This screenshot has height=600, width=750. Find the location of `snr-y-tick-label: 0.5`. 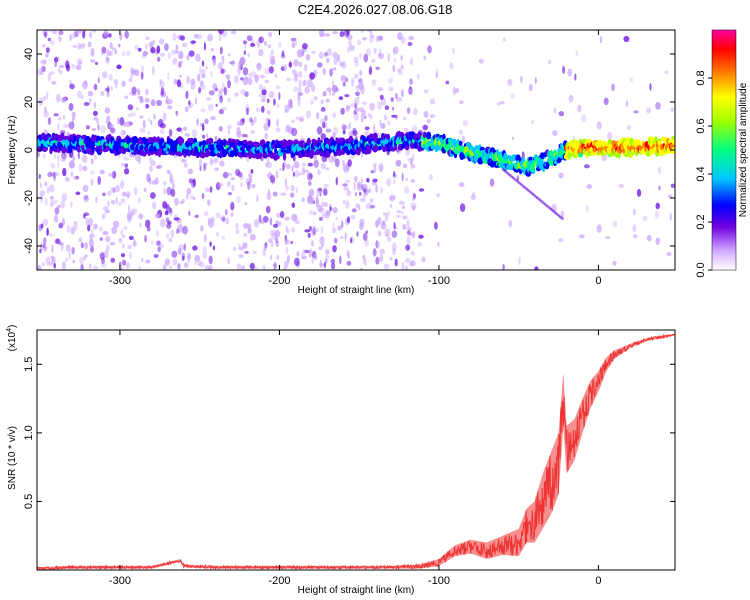

snr-y-tick-label: 0.5 is located at coordinates (29, 501).